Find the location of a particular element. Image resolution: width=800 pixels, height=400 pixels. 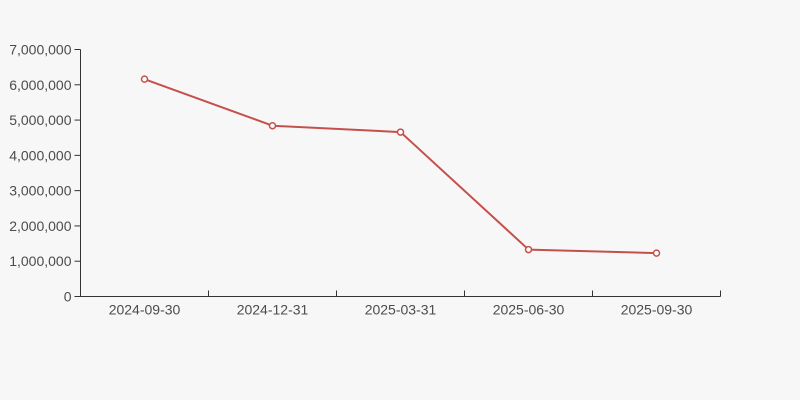

x-axis-label: 2025-03-31 is located at coordinates (401, 310).